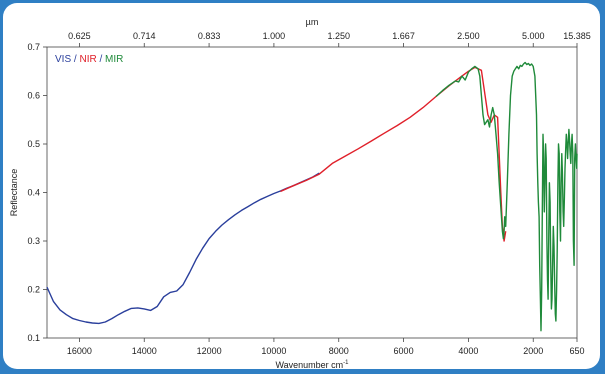  What do you see at coordinates (309, 365) in the screenshot?
I see `x-axis-title-text: Wavenumber cm` at bounding box center [309, 365].